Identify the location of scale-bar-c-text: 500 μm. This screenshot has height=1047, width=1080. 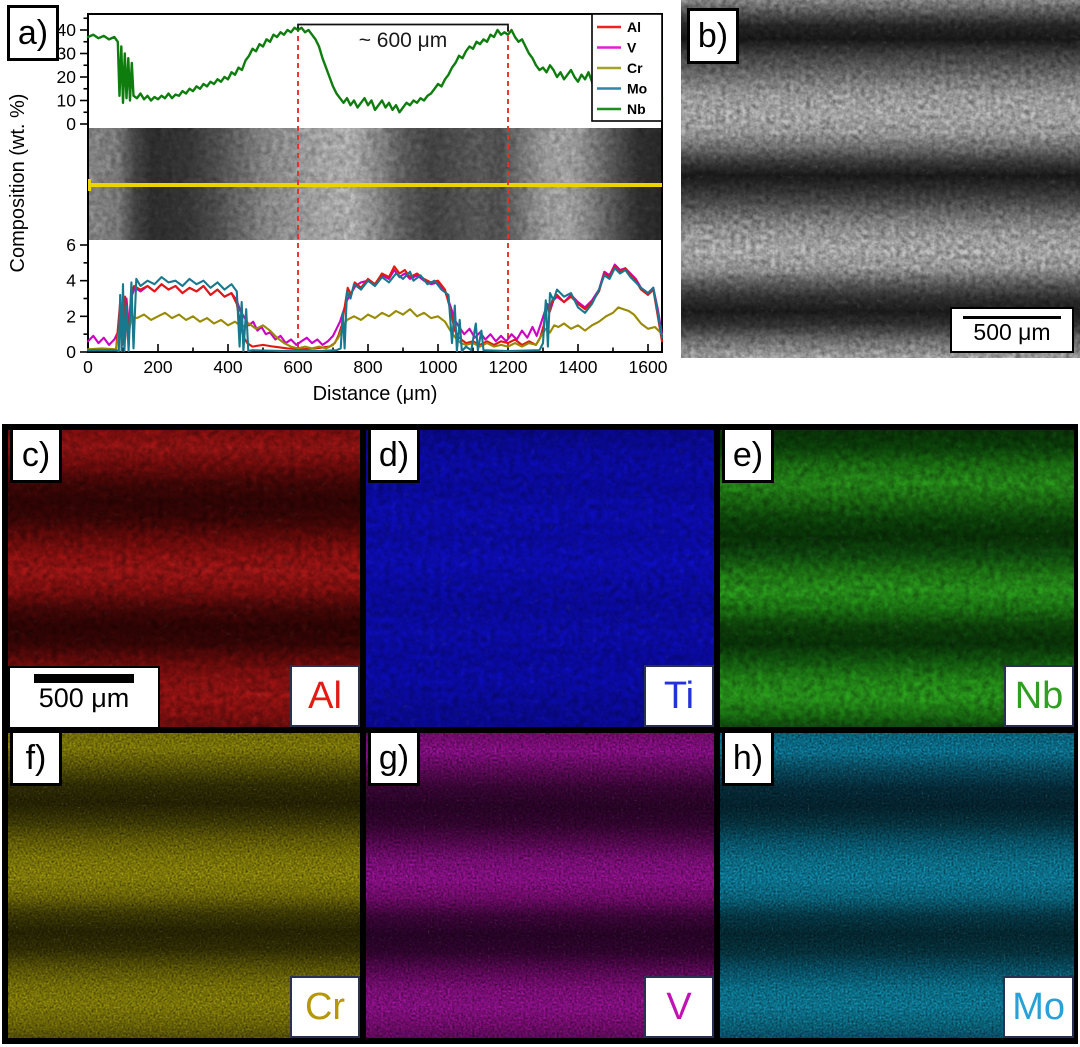
(84, 698).